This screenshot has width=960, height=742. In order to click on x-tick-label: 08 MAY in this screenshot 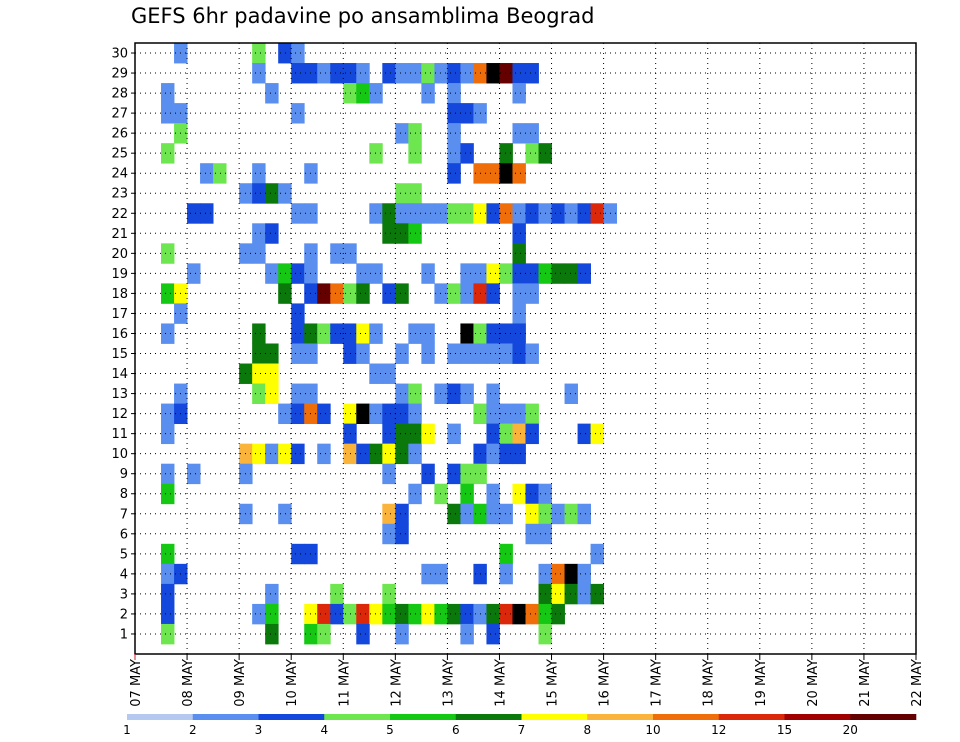, I will do `click(188, 683)`.